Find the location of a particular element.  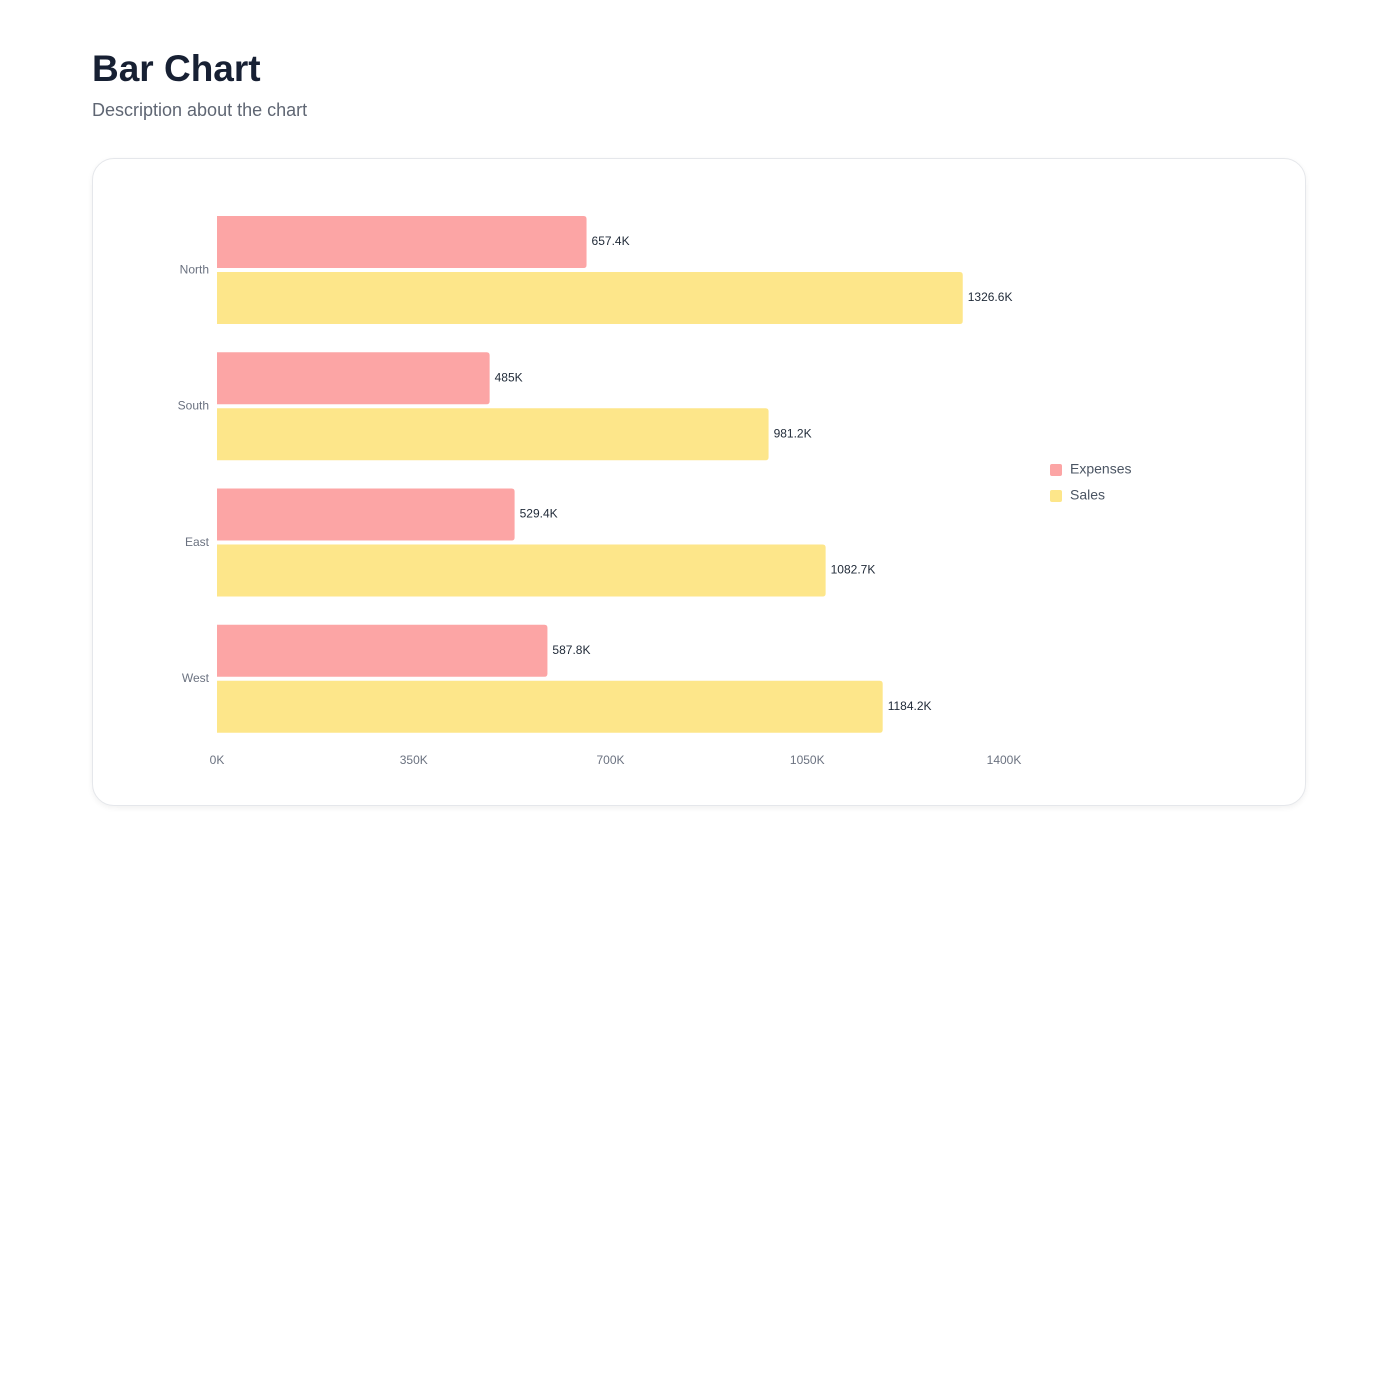

y-tick-label: South is located at coordinates (193, 406).